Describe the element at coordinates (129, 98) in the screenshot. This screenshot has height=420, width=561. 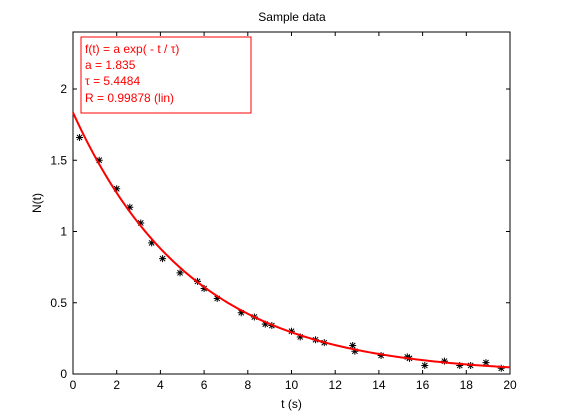
I see `annotation-line-4: R = 0.99878 (lin)` at that location.